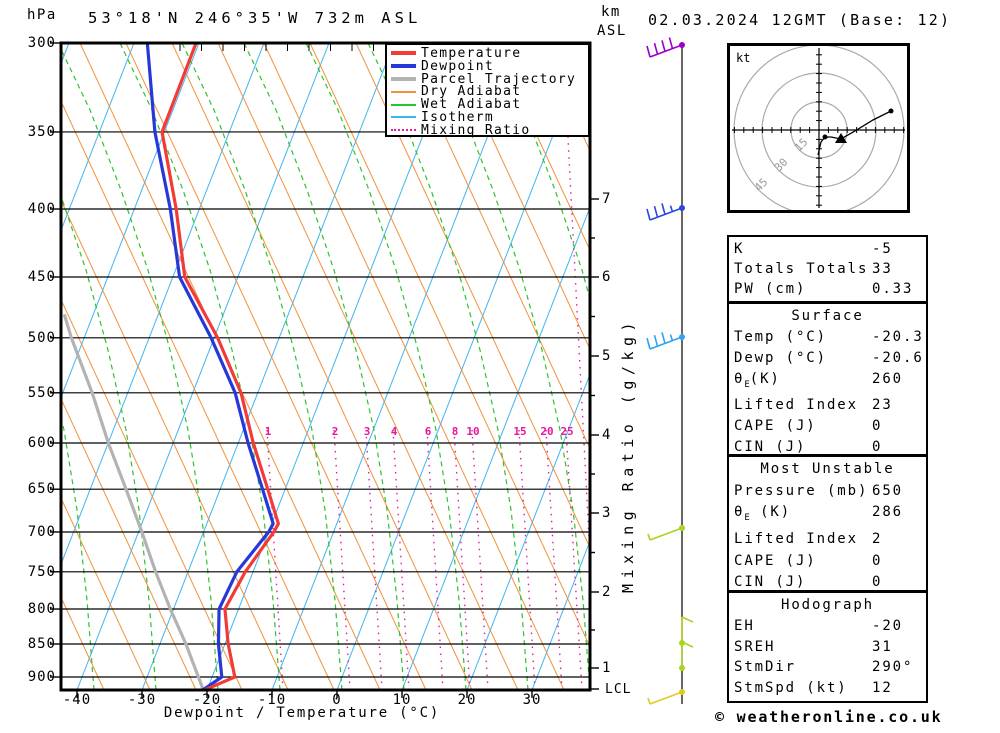 The image size is (1000, 733). I want to click on stat-row: Totals Totals 33, so click(827, 269).